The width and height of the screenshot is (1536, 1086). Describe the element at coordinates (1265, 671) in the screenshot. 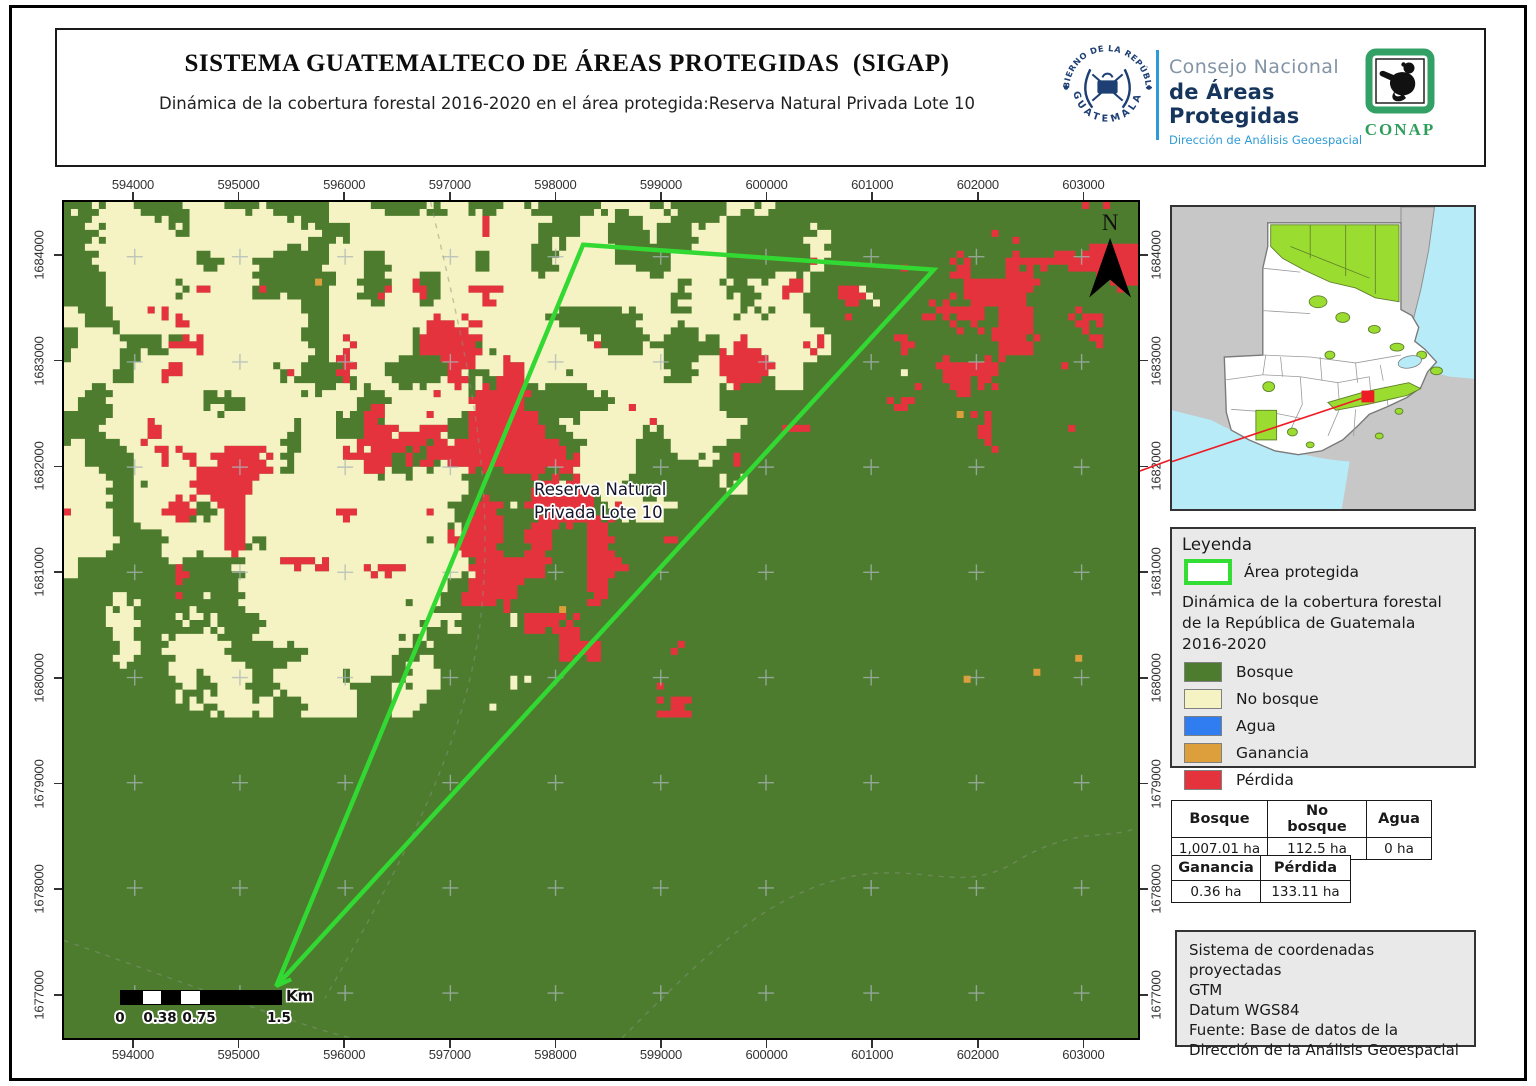

I see `legend-item-label: Bosque` at that location.